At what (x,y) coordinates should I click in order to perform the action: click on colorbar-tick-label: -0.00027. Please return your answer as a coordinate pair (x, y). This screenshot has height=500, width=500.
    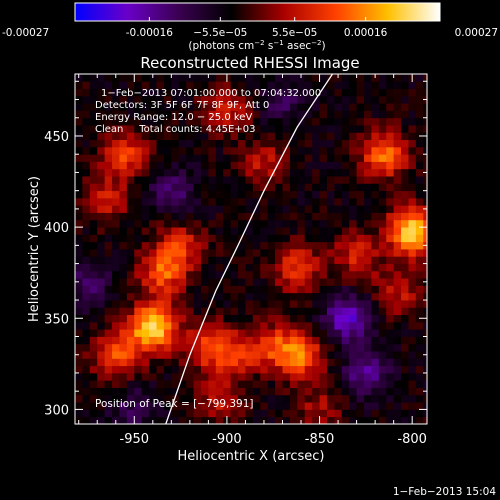
    Looking at the image, I should click on (25, 33).